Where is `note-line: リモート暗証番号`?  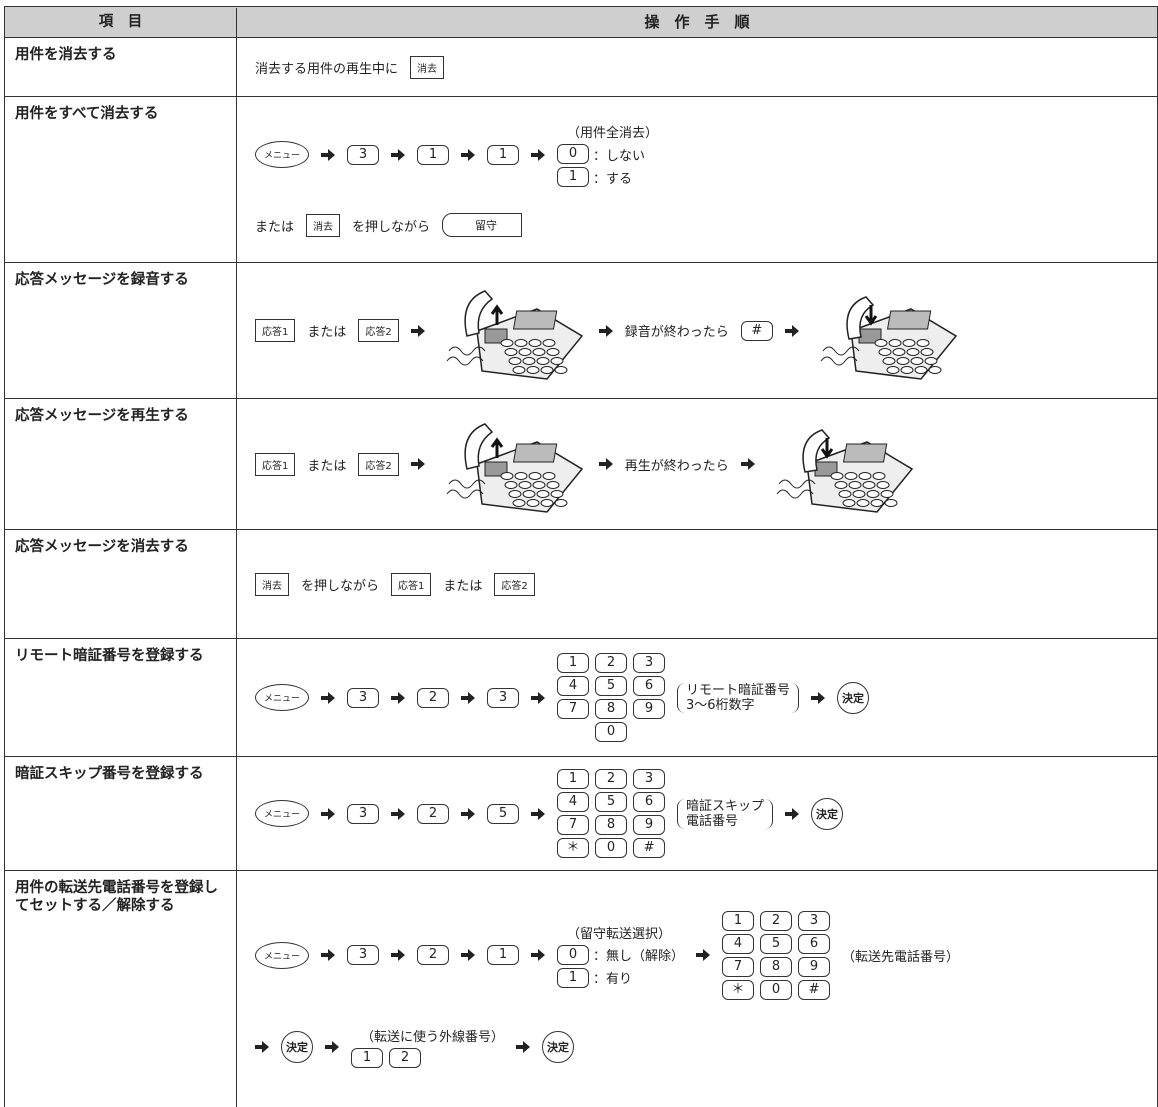
note-line: リモート暗証番号 is located at coordinates (738, 690).